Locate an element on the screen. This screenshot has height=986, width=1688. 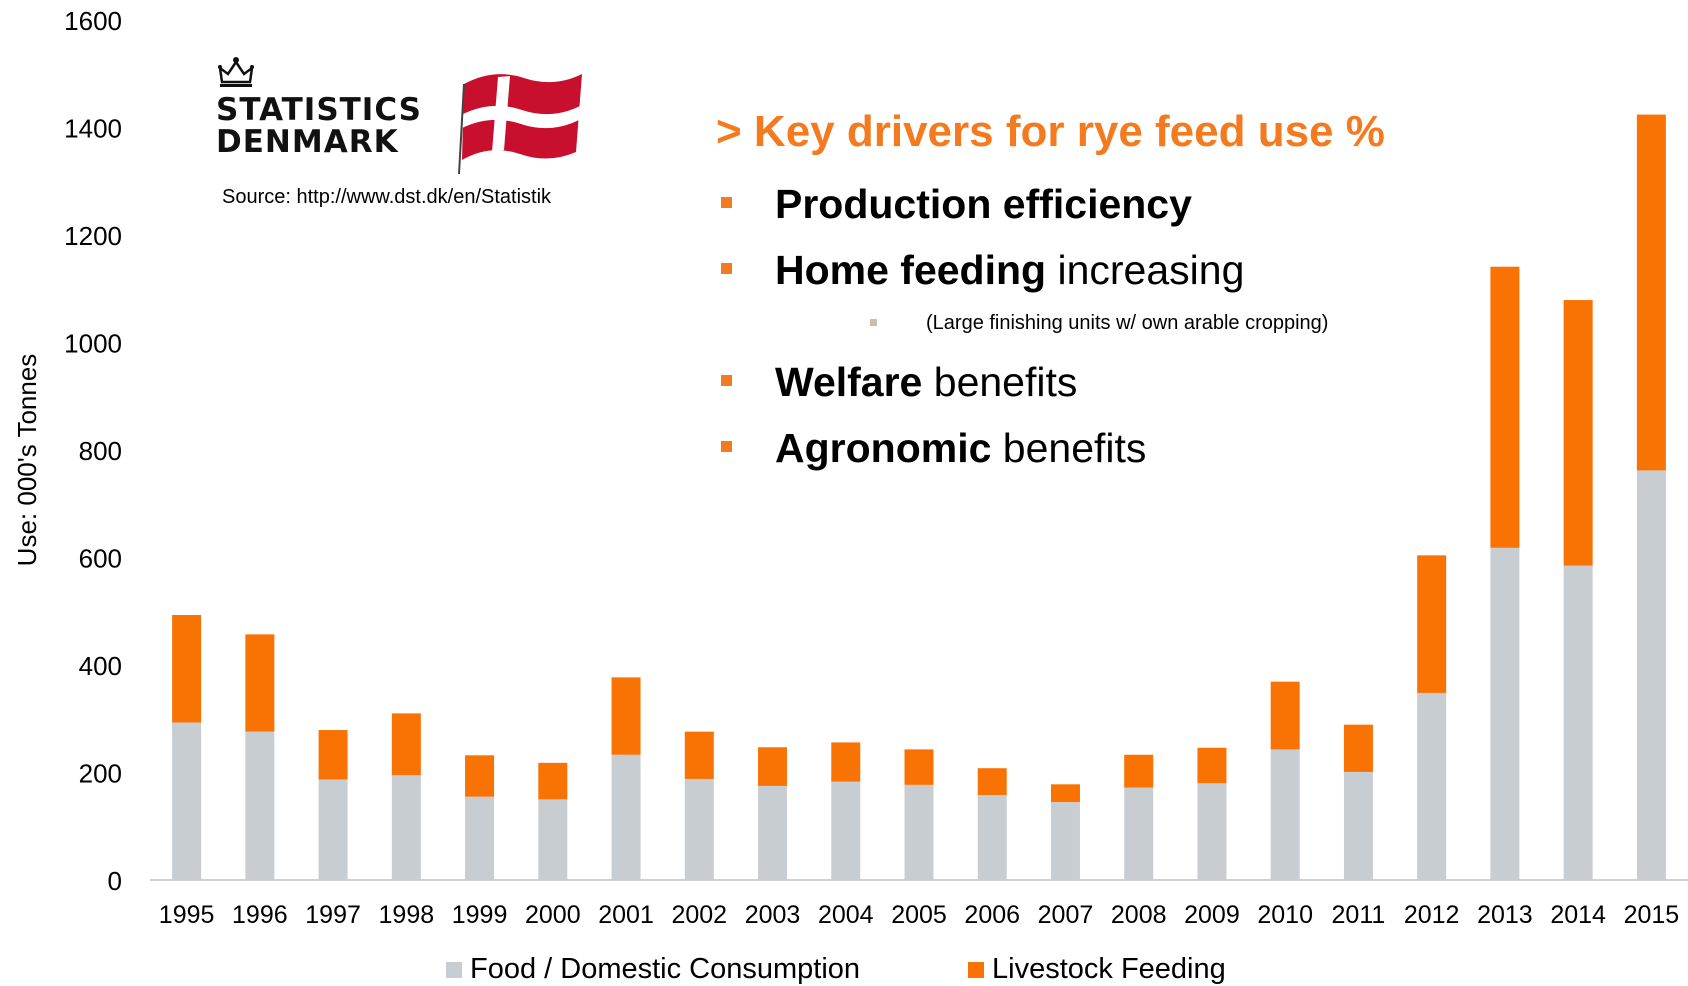
x-tick-label: 2000 is located at coordinates (553, 915).